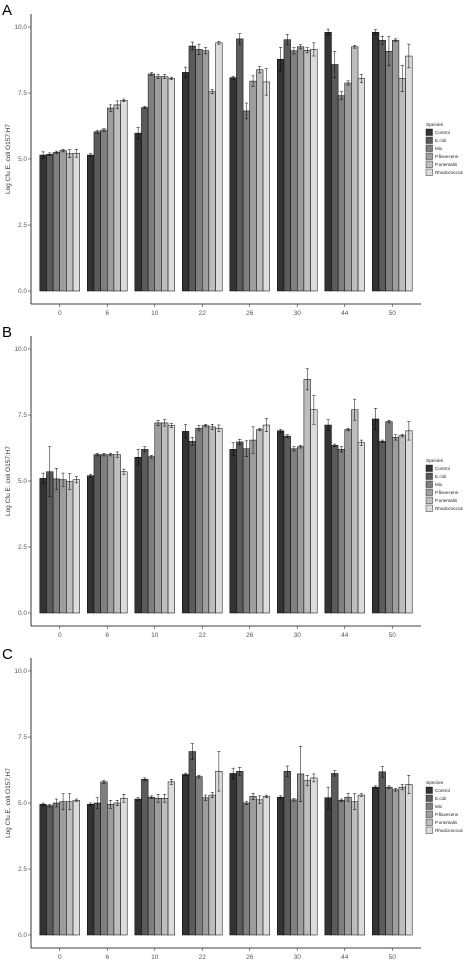 The height and width of the screenshot is (968, 474). Describe the element at coordinates (250, 957) in the screenshot. I see `x-tick-label: 26` at that location.